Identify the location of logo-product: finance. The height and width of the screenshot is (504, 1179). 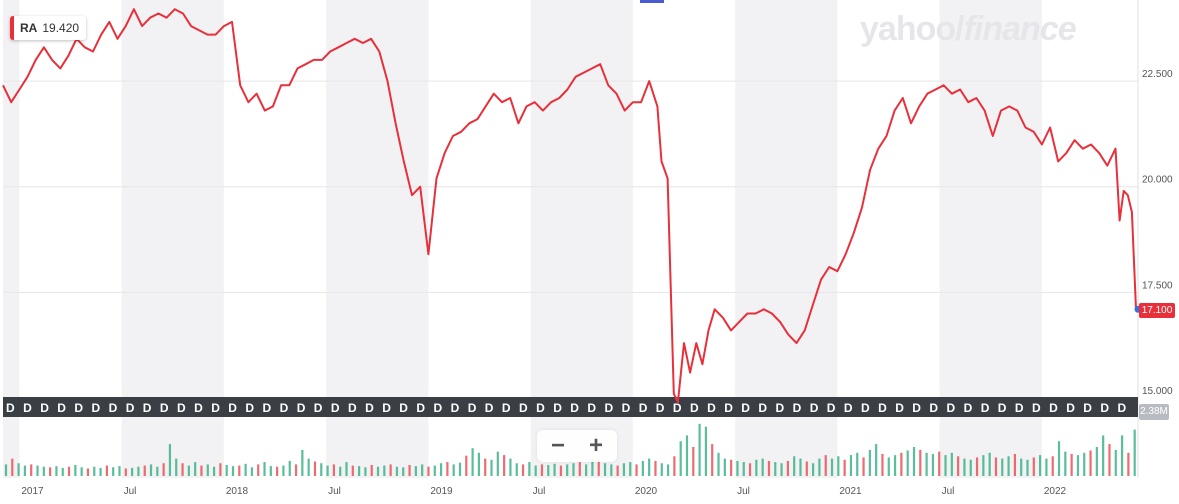
(1020, 29).